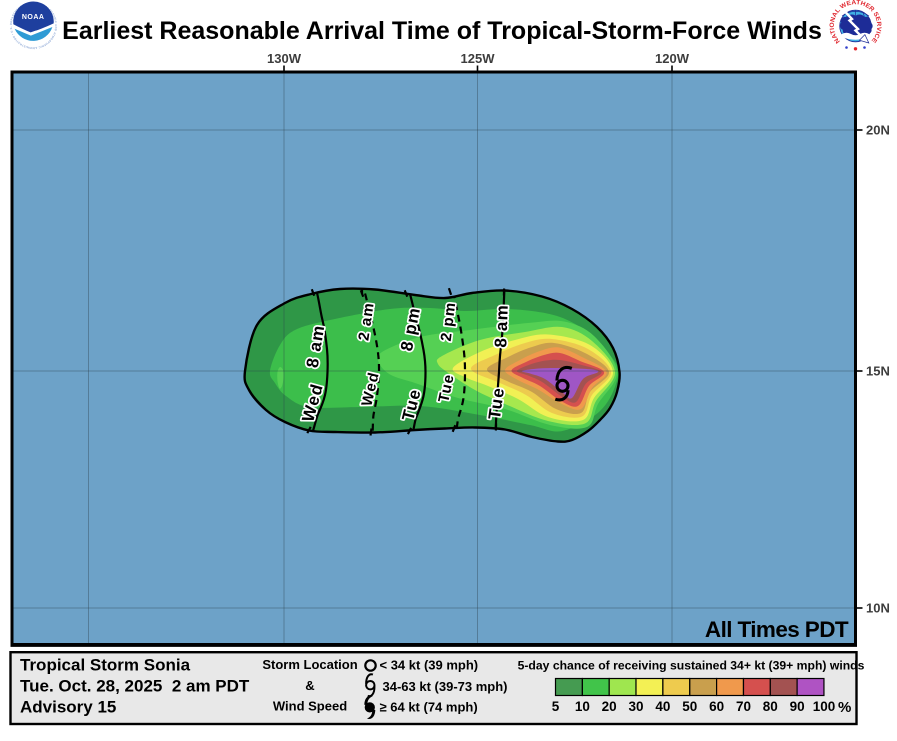 Image resolution: width=897 pixels, height=741 pixels. What do you see at coordinates (501, 326) in the screenshot?
I see `svg-text: 8 am` at bounding box center [501, 326].